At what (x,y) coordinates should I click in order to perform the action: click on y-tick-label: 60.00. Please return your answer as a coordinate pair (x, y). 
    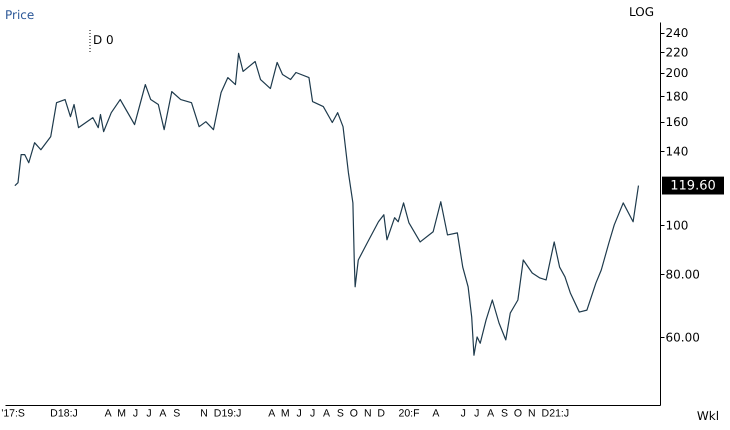
    Looking at the image, I should click on (683, 337).